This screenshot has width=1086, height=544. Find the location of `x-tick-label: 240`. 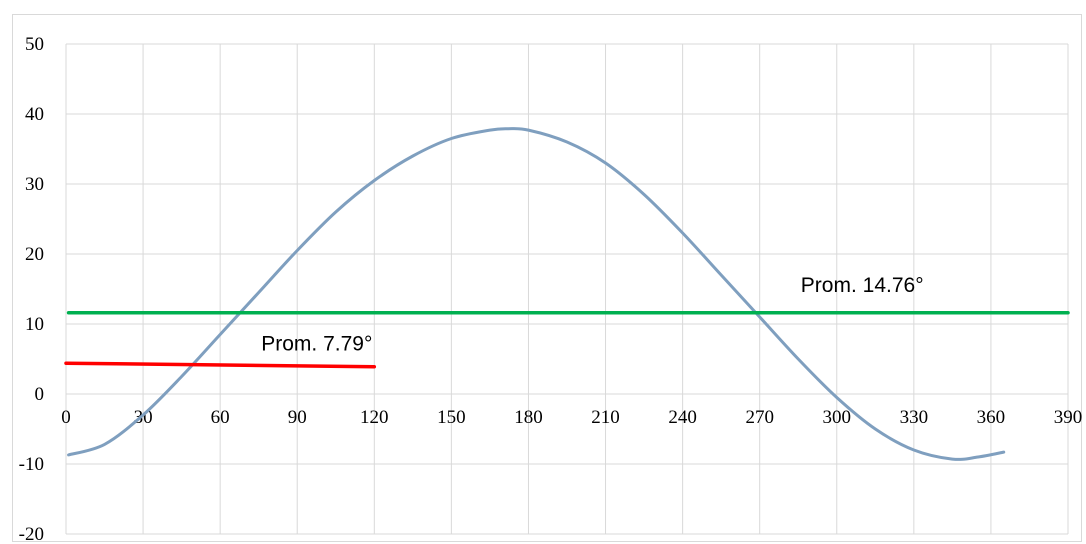

x-tick-label: 240 is located at coordinates (682, 417).